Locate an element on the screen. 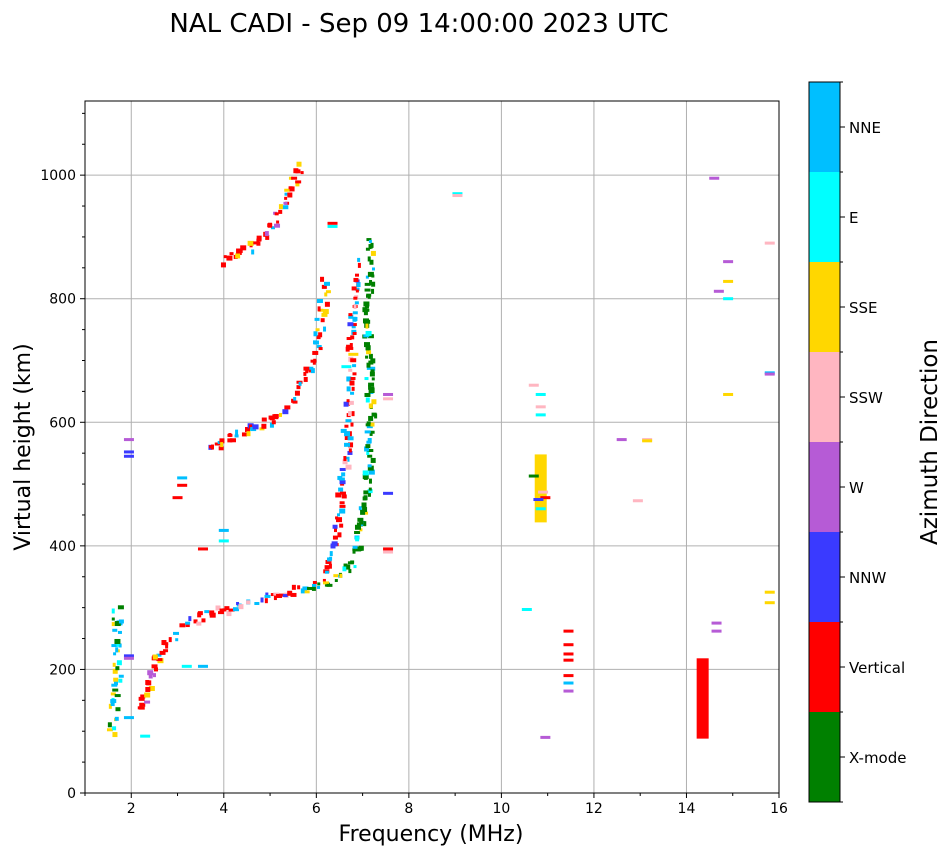 This screenshot has width=951, height=856. colorbar-segment is located at coordinates (824, 307).